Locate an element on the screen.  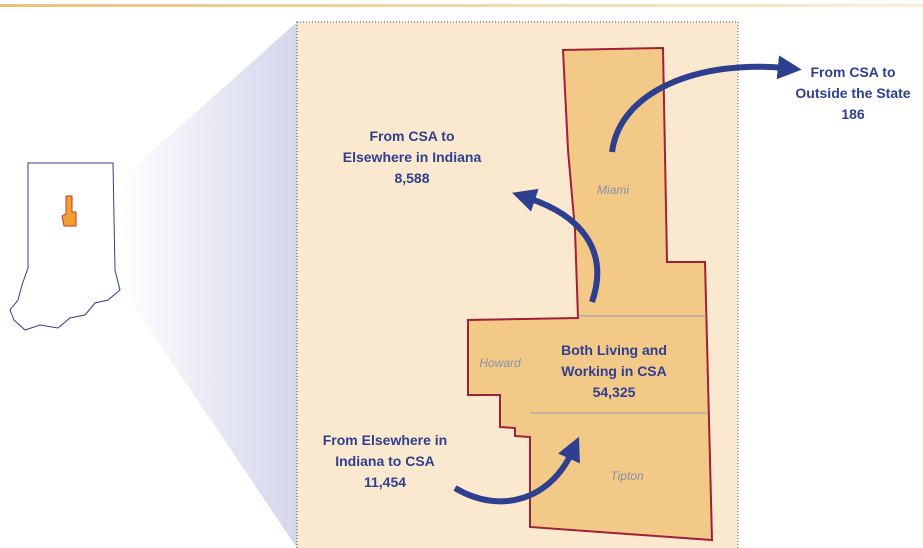
flow-value: 186 is located at coordinates (853, 114).